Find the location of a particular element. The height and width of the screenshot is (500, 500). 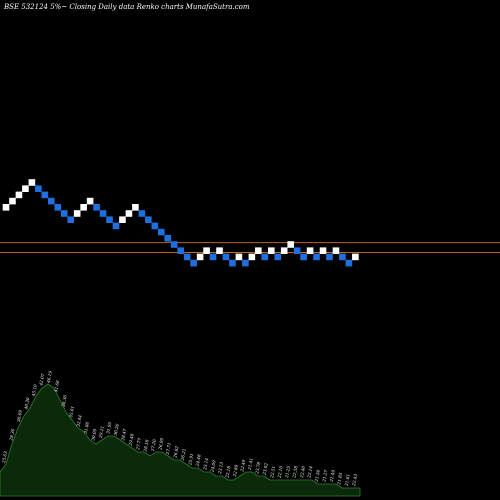

volume-label: 28.36 is located at coordinates (11, 435).